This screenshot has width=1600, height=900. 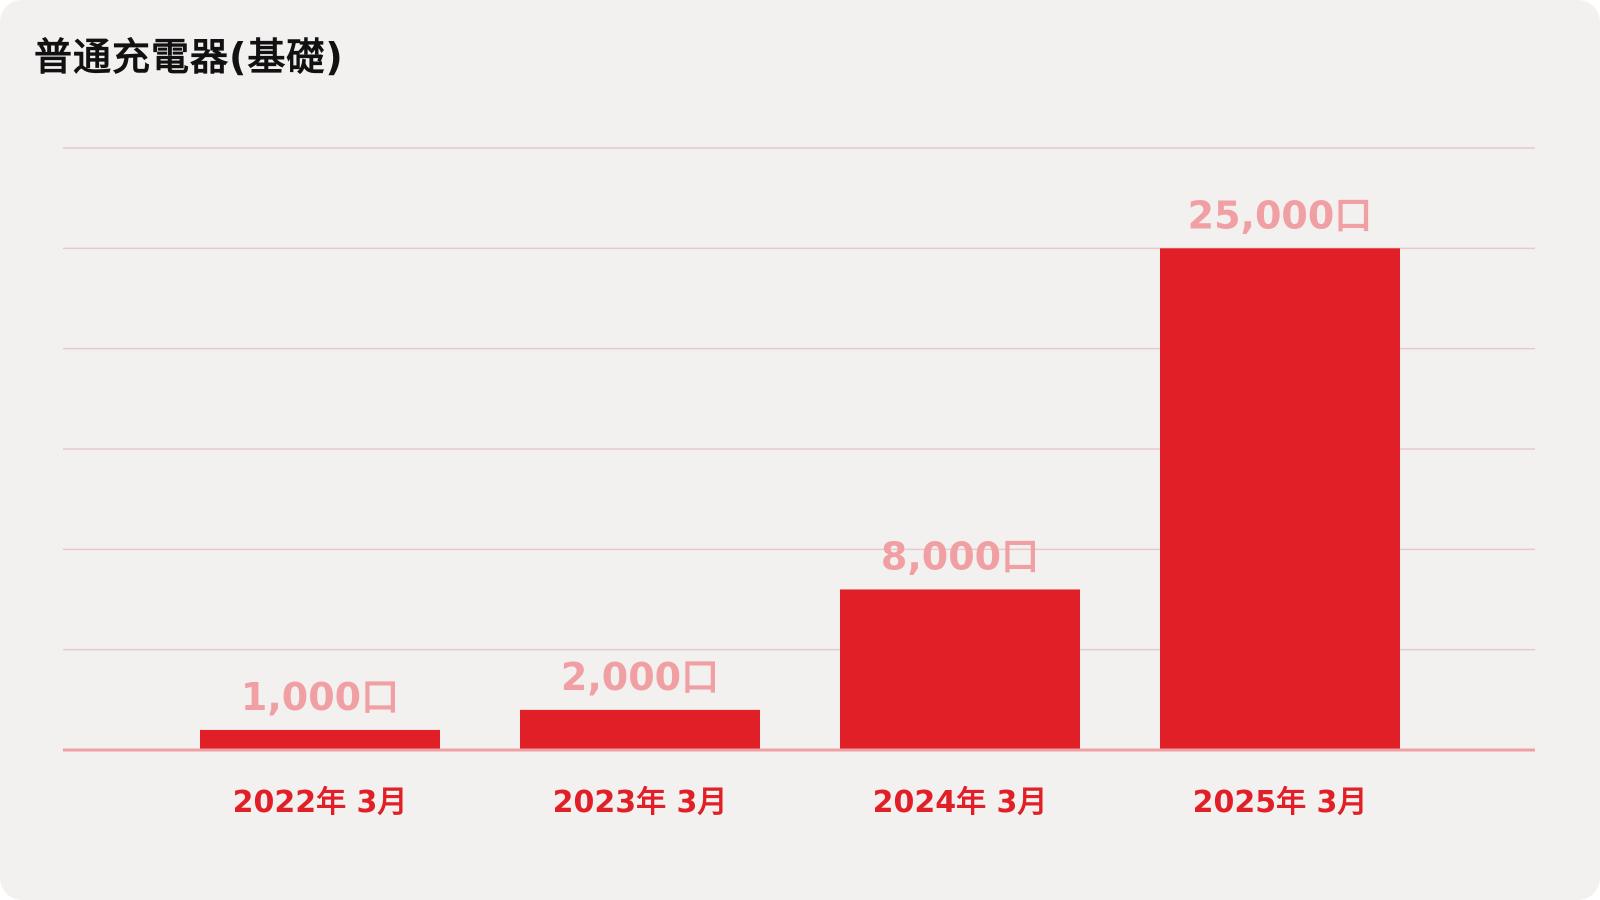 I want to click on x-tick-label: 2022年 3月, so click(x=320, y=802).